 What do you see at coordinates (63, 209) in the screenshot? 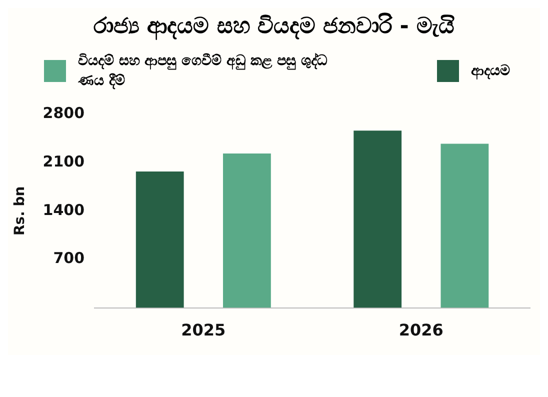
I see `y-tick-label: 1400` at bounding box center [63, 209].